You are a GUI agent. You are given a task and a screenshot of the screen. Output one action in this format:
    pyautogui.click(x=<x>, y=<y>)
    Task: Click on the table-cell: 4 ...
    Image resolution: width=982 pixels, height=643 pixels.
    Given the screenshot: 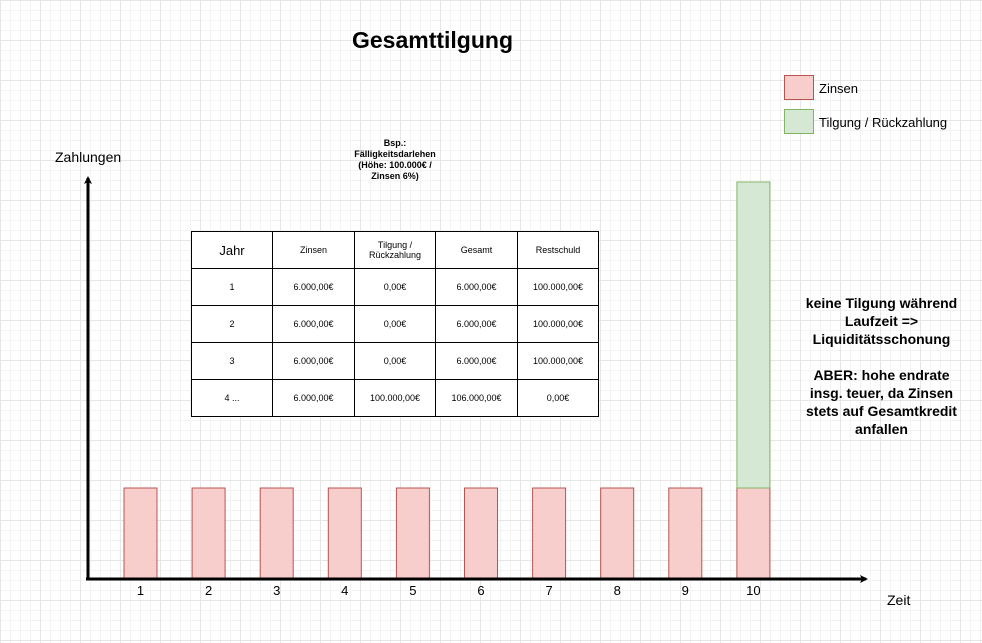 What is the action you would take?
    pyautogui.click(x=232, y=398)
    